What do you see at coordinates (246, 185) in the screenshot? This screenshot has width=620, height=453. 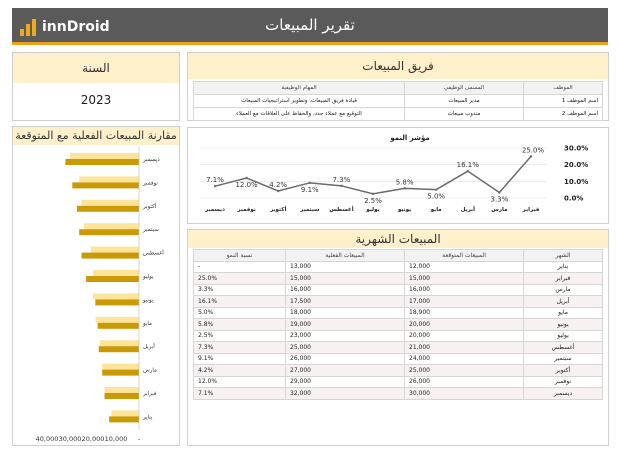 I see `data-label: 12.0%` at bounding box center [246, 185].